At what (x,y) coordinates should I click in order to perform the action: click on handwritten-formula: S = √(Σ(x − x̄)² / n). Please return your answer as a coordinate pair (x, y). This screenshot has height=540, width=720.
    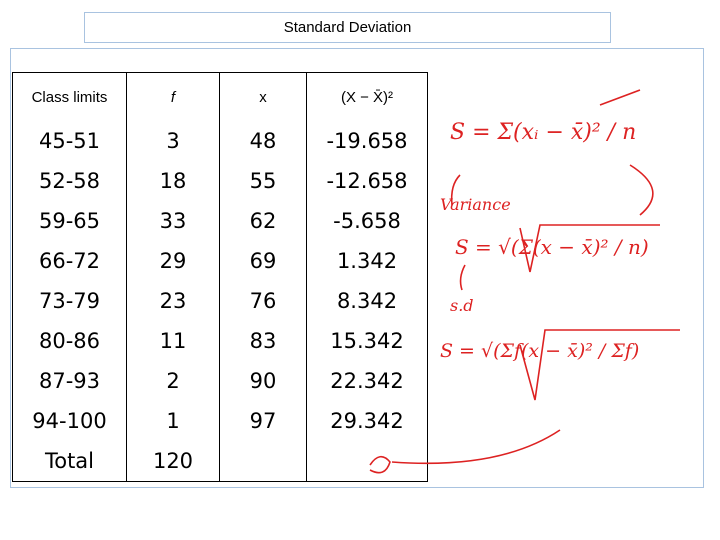
    Looking at the image, I should click on (552, 247).